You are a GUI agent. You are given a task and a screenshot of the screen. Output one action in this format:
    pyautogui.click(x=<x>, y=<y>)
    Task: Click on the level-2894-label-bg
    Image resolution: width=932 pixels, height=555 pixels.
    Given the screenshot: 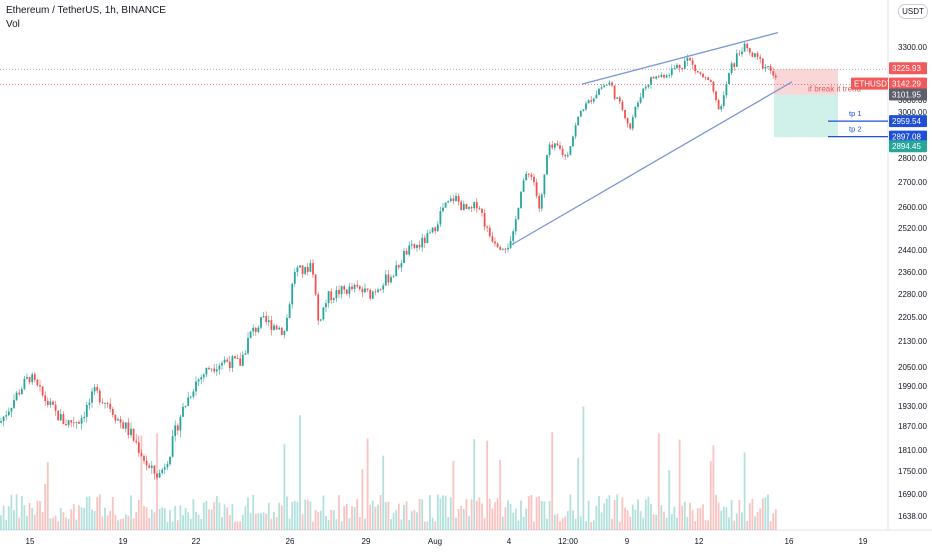 What is the action you would take?
    pyautogui.click(x=908, y=146)
    